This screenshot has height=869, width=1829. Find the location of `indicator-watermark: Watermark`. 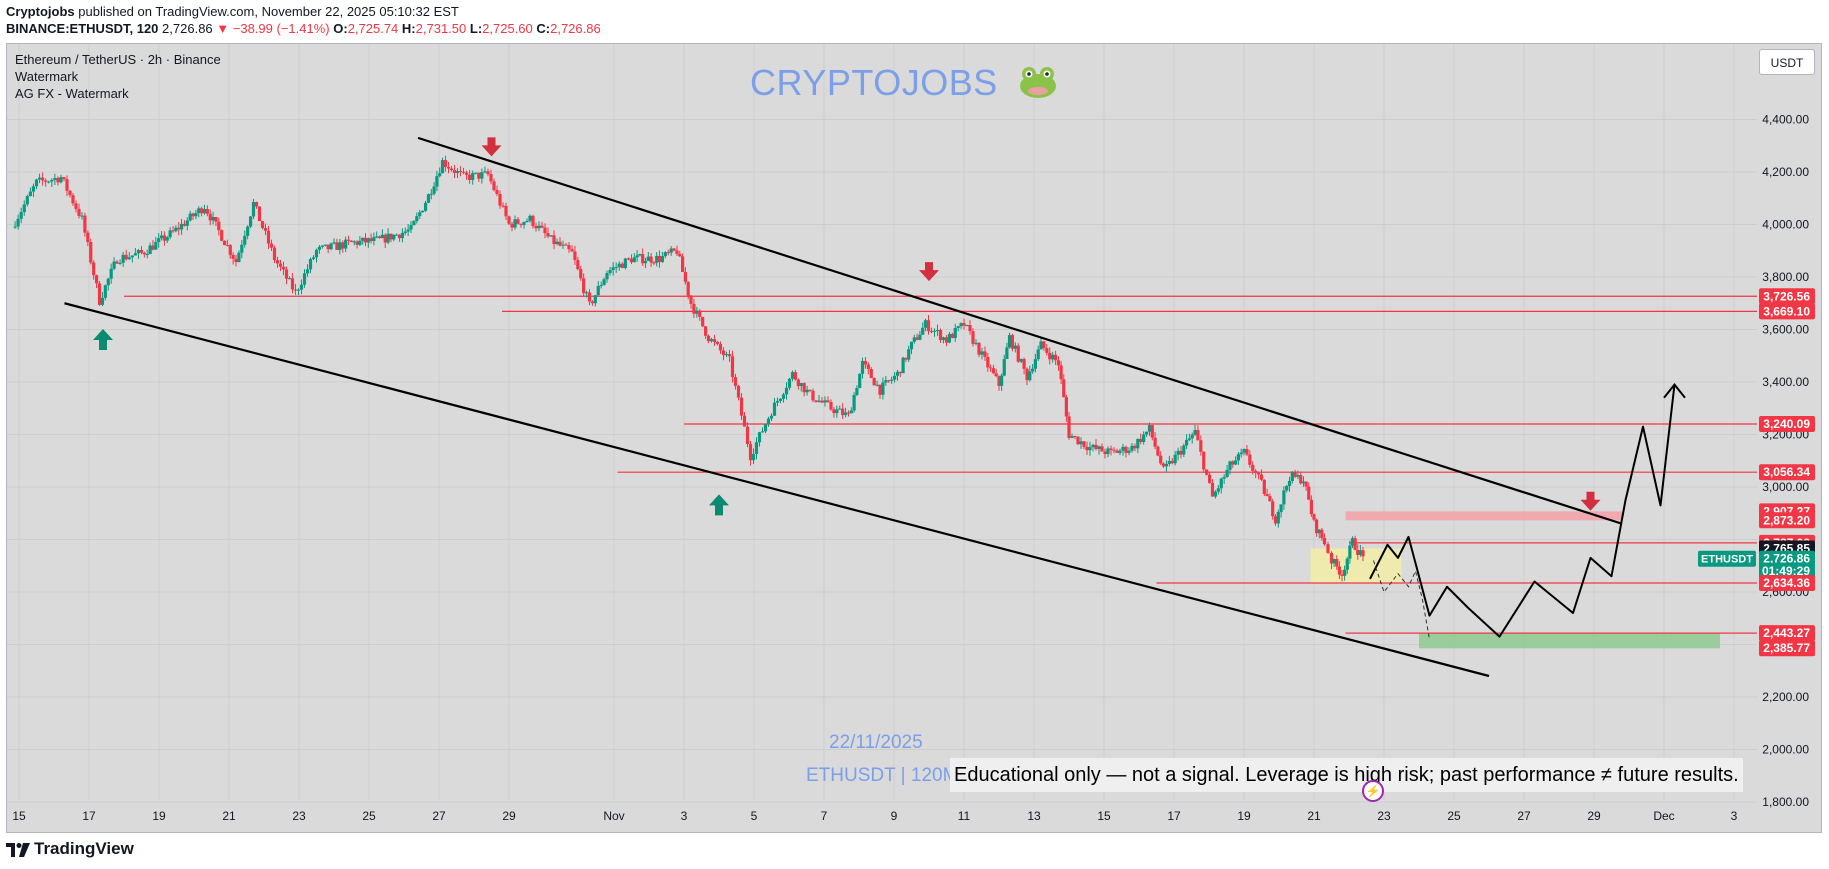

indicator-watermark: Watermark is located at coordinates (47, 76).